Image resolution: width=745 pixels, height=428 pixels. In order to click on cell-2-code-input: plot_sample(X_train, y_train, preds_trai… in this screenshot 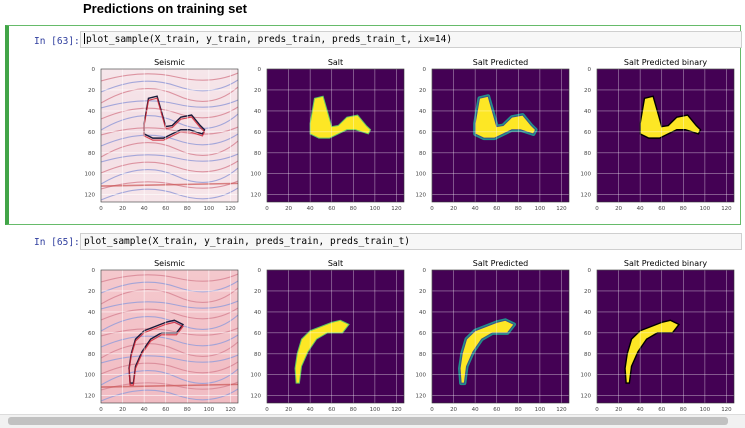, I will do `click(411, 241)`.